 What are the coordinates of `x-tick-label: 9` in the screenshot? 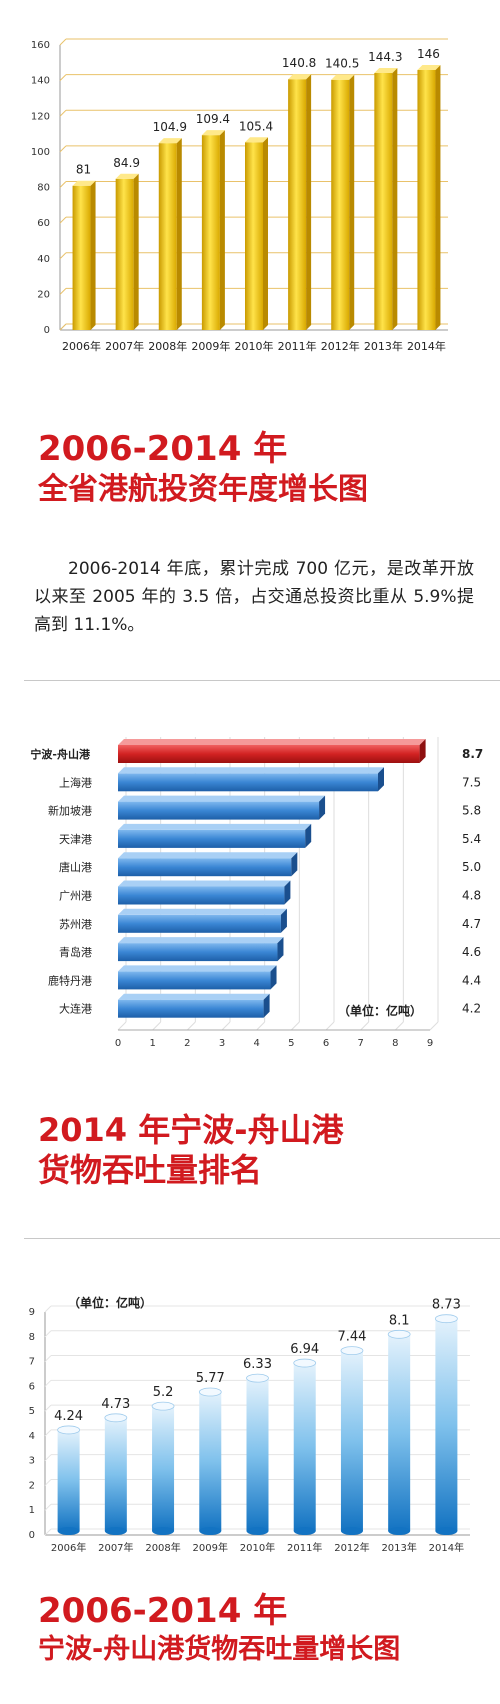 It's located at (430, 1043).